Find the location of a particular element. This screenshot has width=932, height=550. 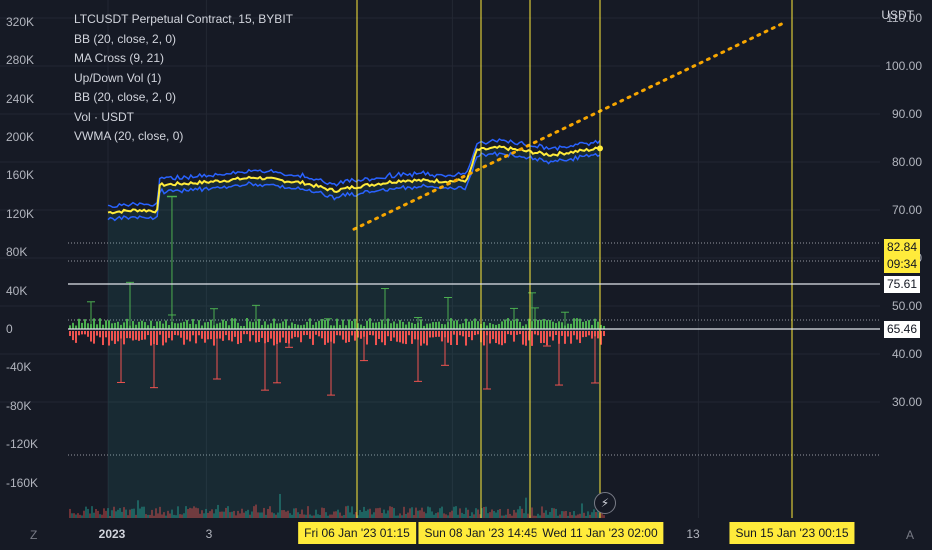

last-price-dot is located at coordinates (600, 148).